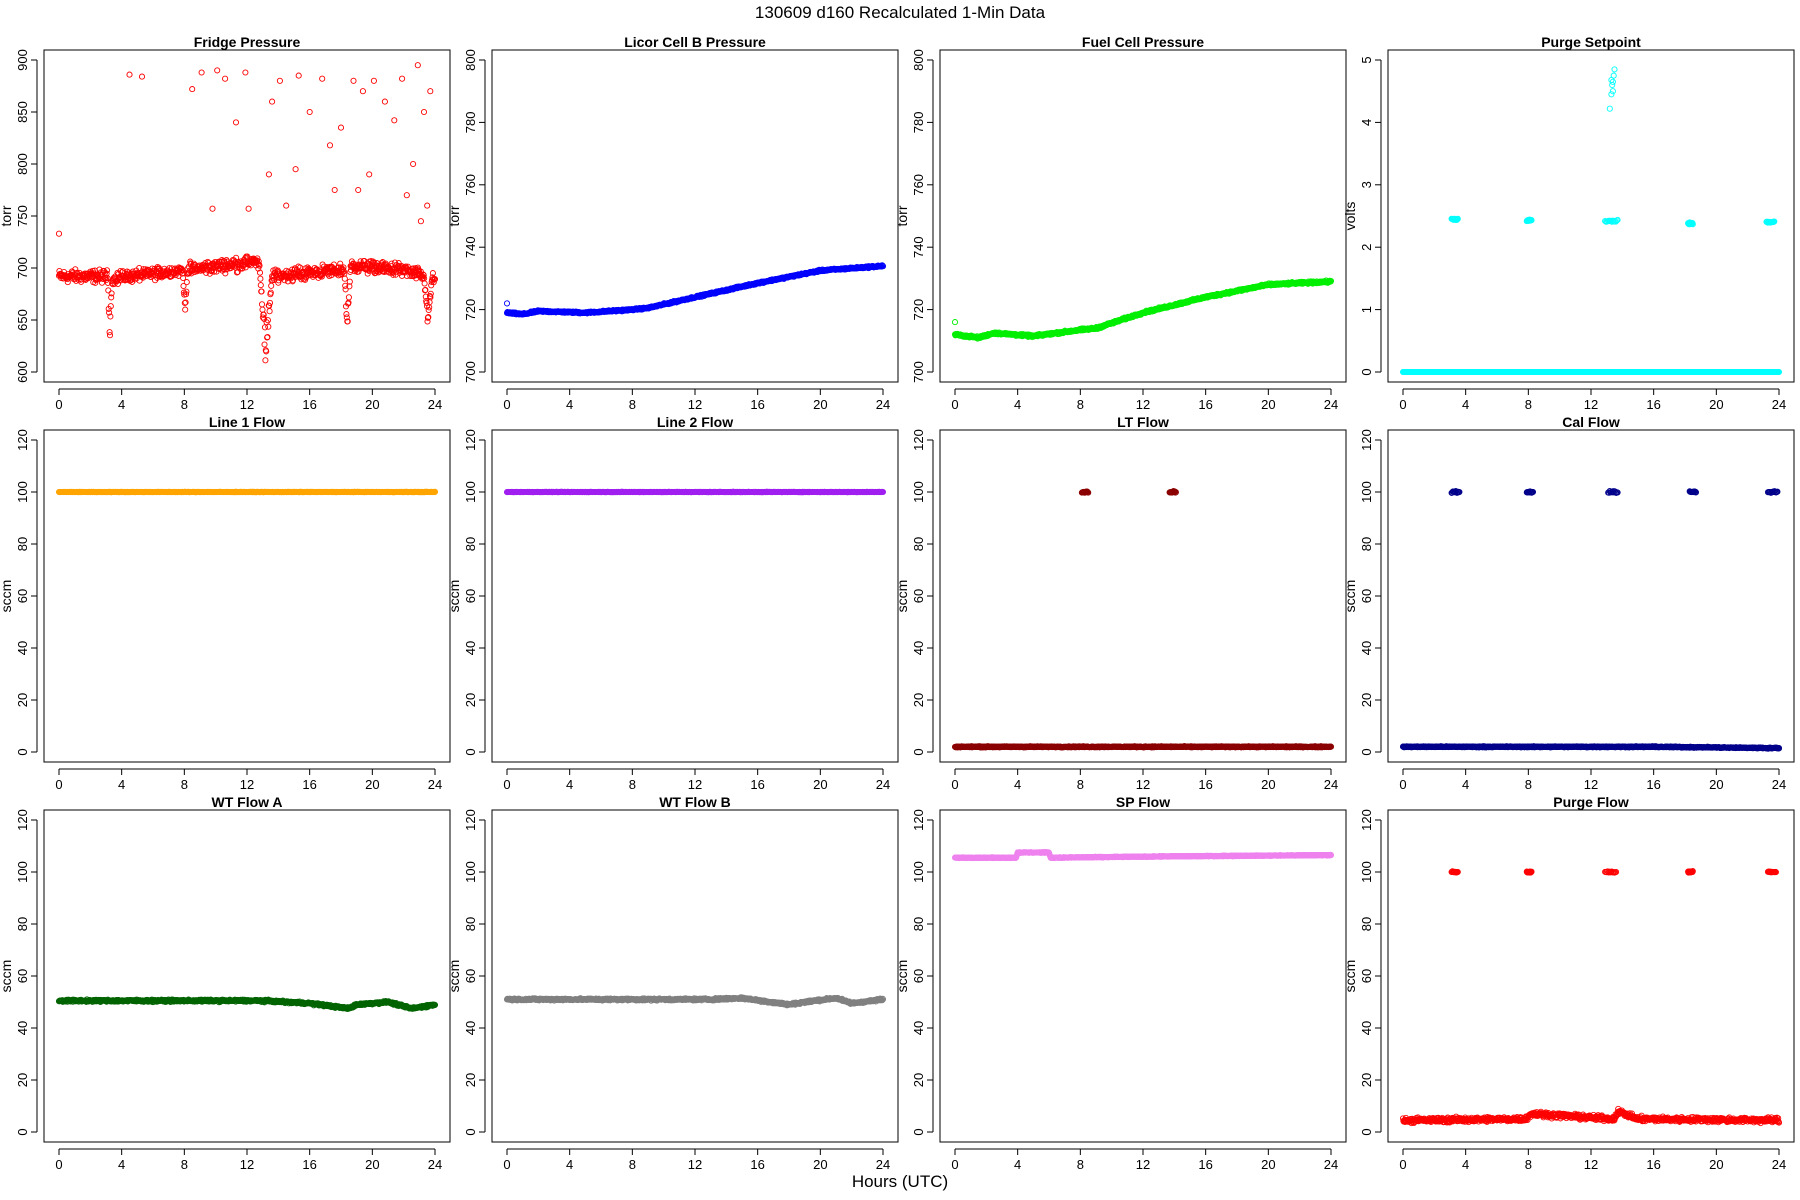  Describe the element at coordinates (22, 112) in the screenshot. I see `y-tick-label: 850` at that location.